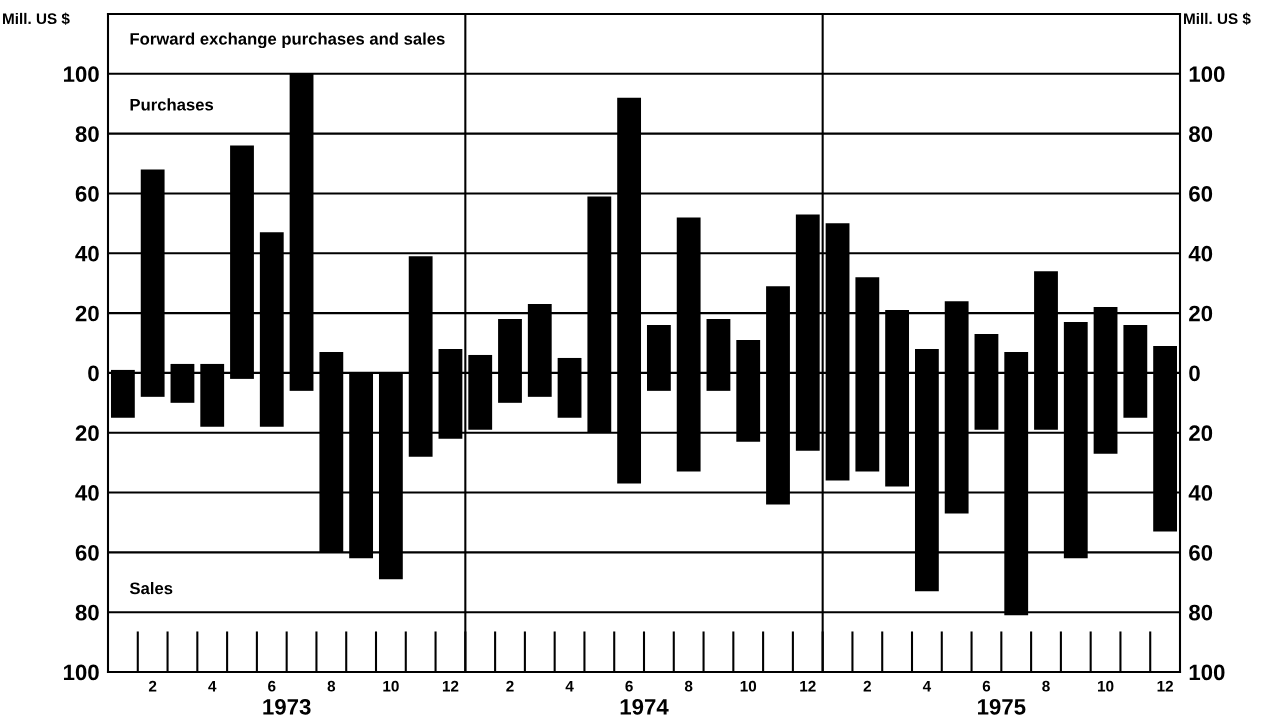 The height and width of the screenshot is (719, 1285). What do you see at coordinates (36, 19) in the screenshot?
I see `y-axis-title: Mill. US $` at bounding box center [36, 19].